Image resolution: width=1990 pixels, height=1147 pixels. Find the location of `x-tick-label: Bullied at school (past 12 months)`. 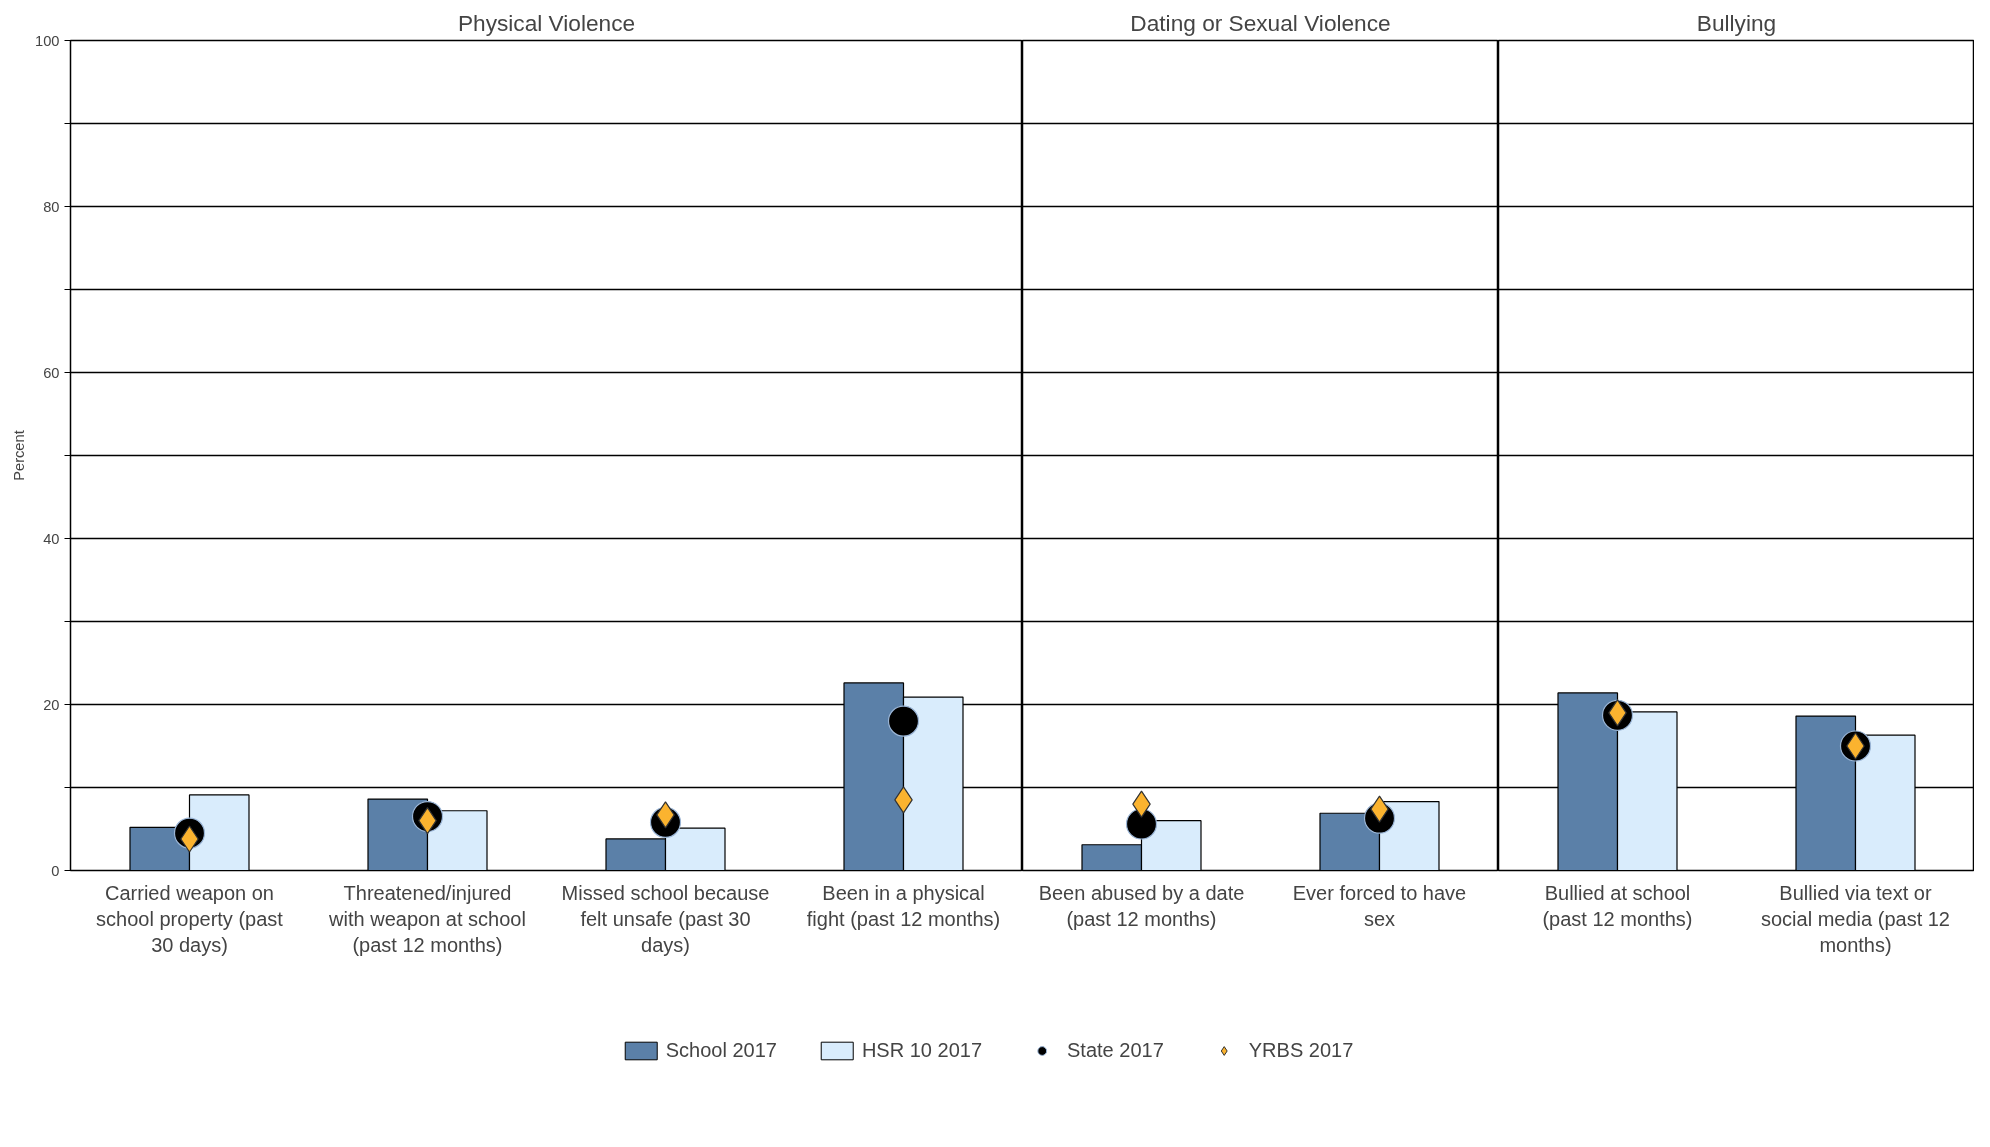

x-tick-label: Bullied at school (past 12 months) is located at coordinates (1617, 905).